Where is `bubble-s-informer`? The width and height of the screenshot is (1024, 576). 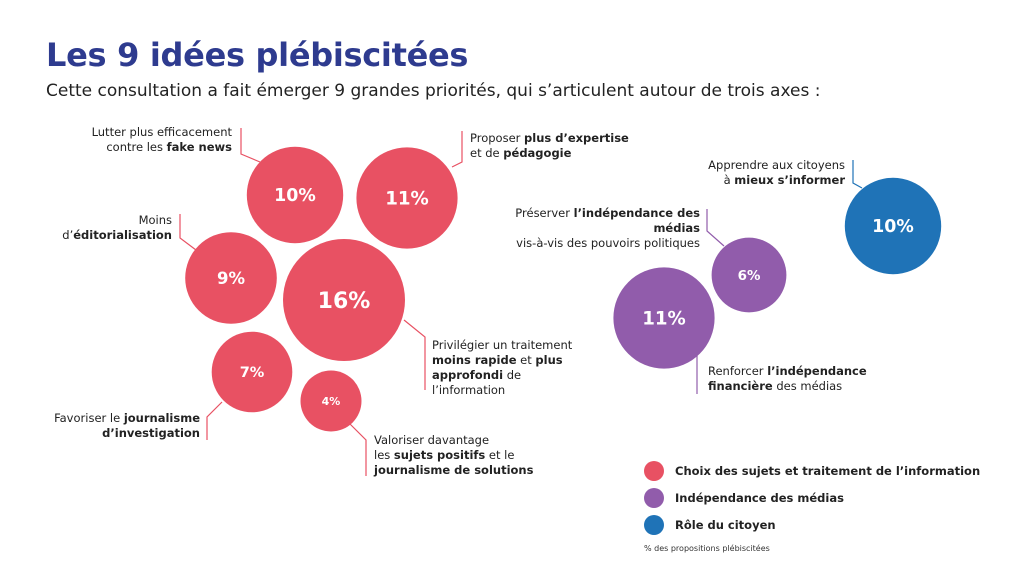
bubble-s-informer is located at coordinates (893, 226).